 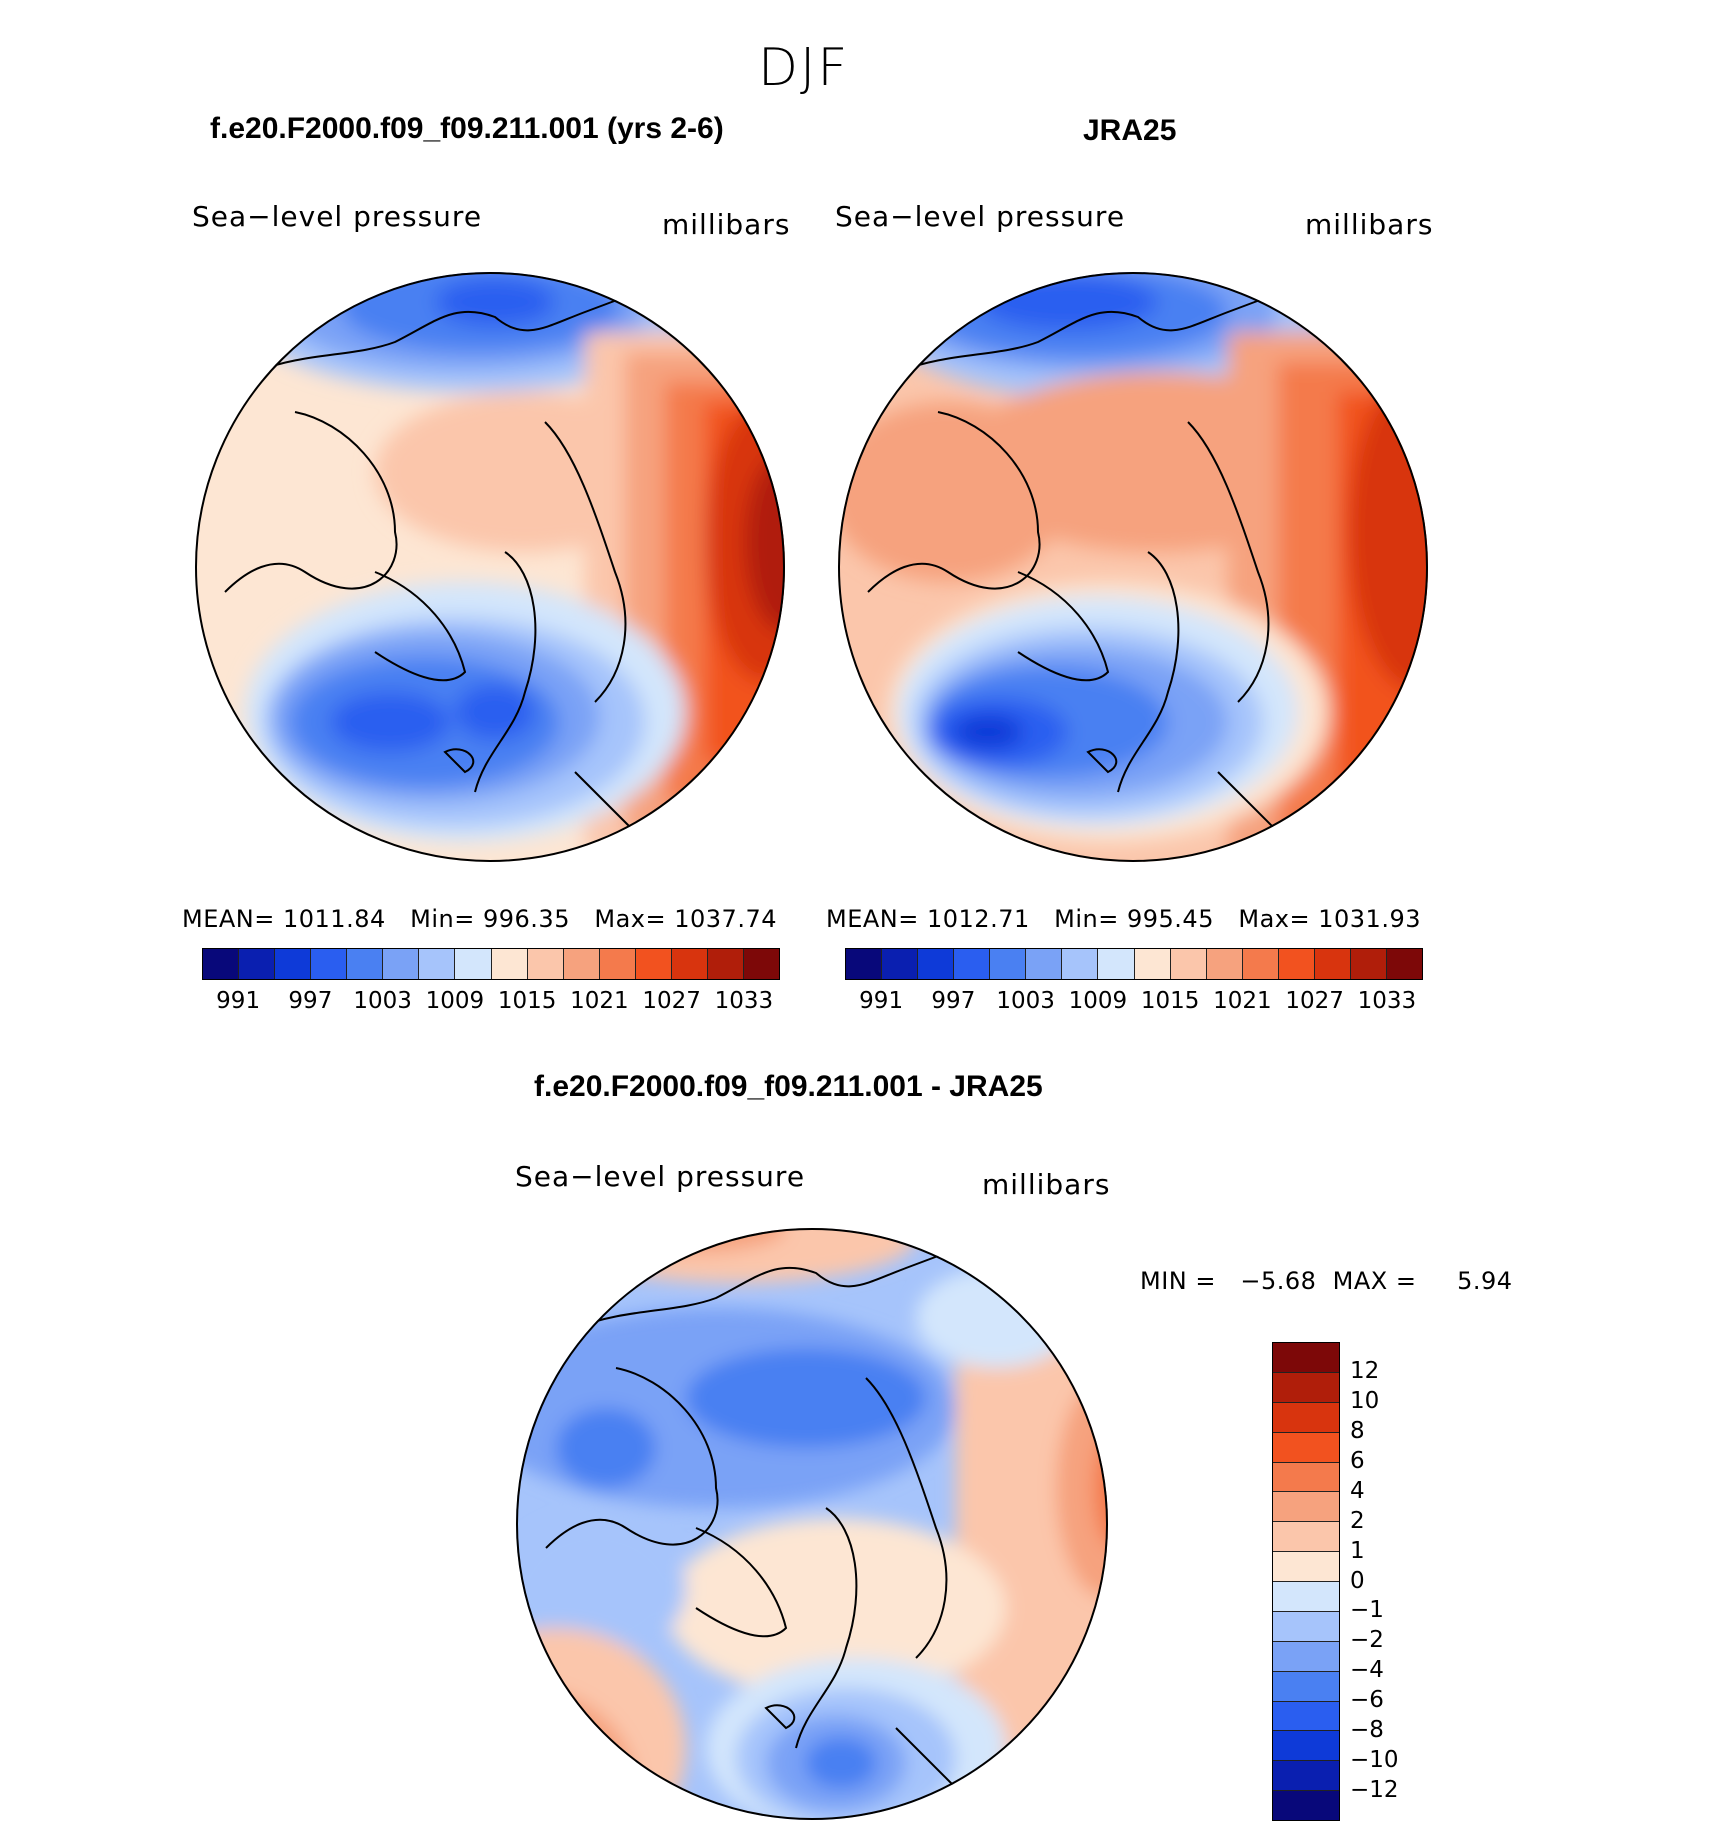 I want to click on left-max-value: 1037.74, so click(x=725, y=919).